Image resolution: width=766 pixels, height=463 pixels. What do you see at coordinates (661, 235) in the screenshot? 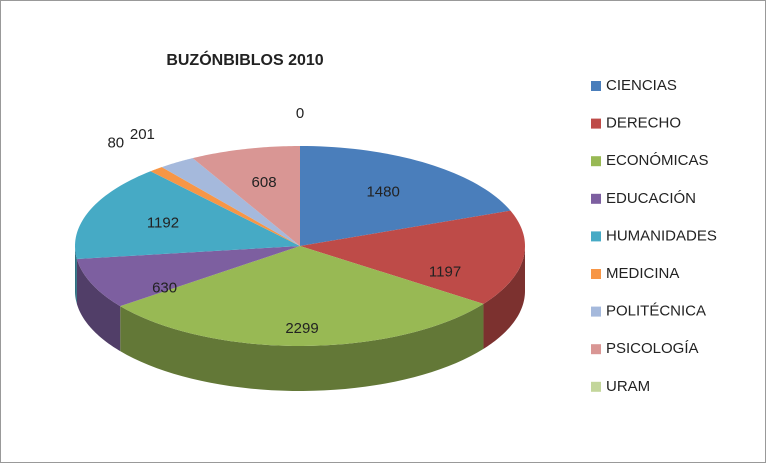
I see `legend-label: HUMANIDADES` at bounding box center [661, 235].